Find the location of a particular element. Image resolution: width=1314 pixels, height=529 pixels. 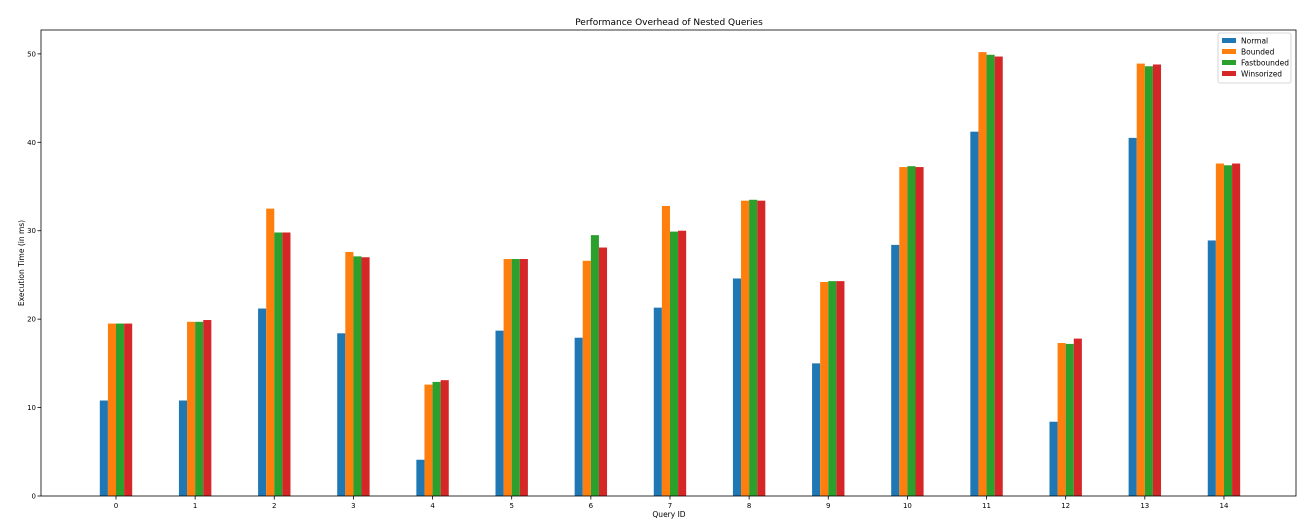

y-tick-label: 10 is located at coordinates (31, 408).